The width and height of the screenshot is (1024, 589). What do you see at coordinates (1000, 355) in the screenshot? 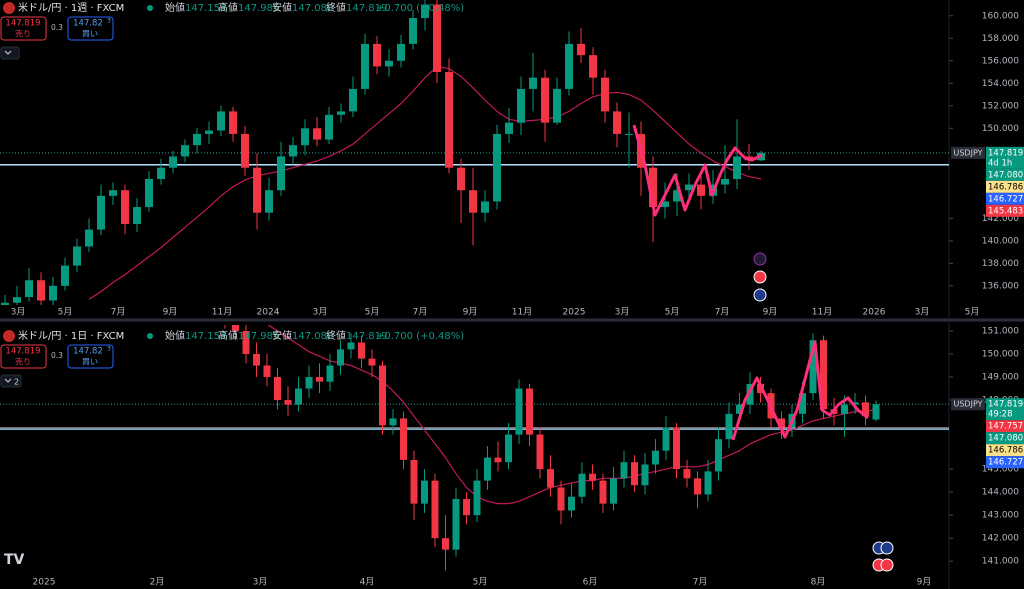
I see `y-tick-label: 150.000` at bounding box center [1000, 355].